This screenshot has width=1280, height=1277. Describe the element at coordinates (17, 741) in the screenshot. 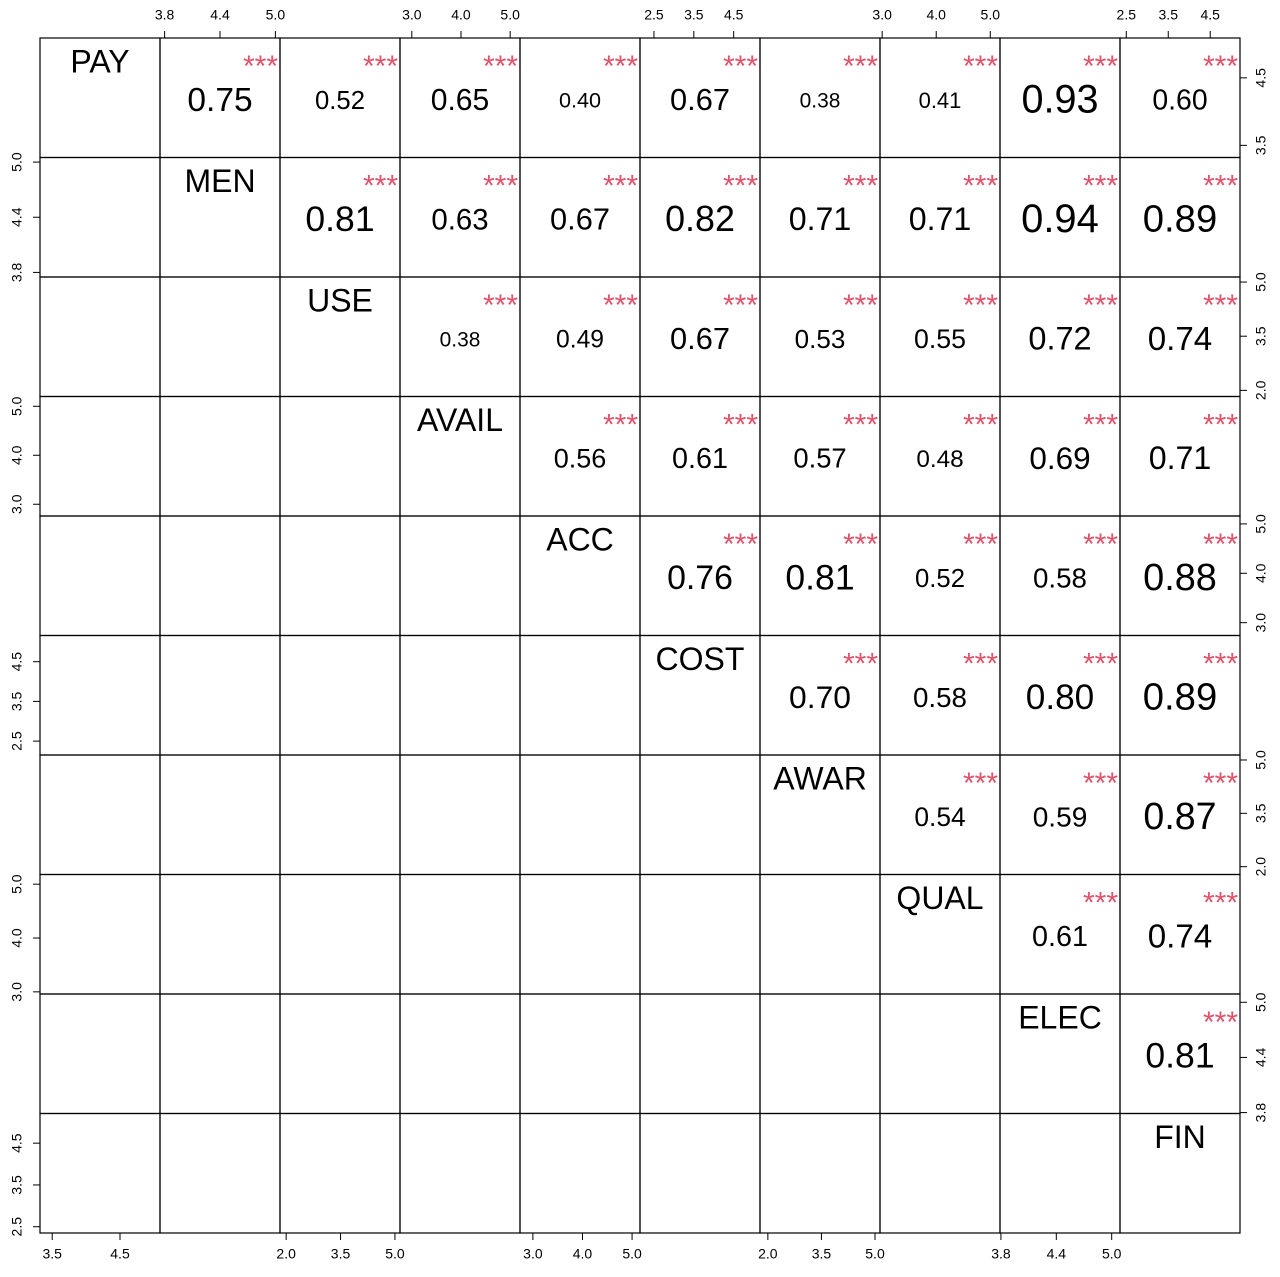

I see `y-tick-label: 2.5` at that location.